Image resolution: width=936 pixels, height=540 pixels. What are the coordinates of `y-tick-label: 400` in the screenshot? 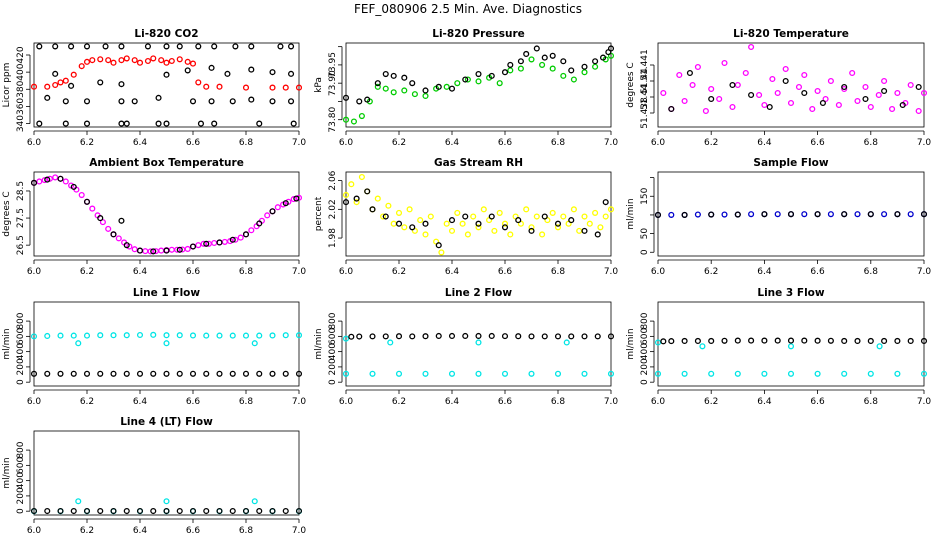 It's located at (333, 351).